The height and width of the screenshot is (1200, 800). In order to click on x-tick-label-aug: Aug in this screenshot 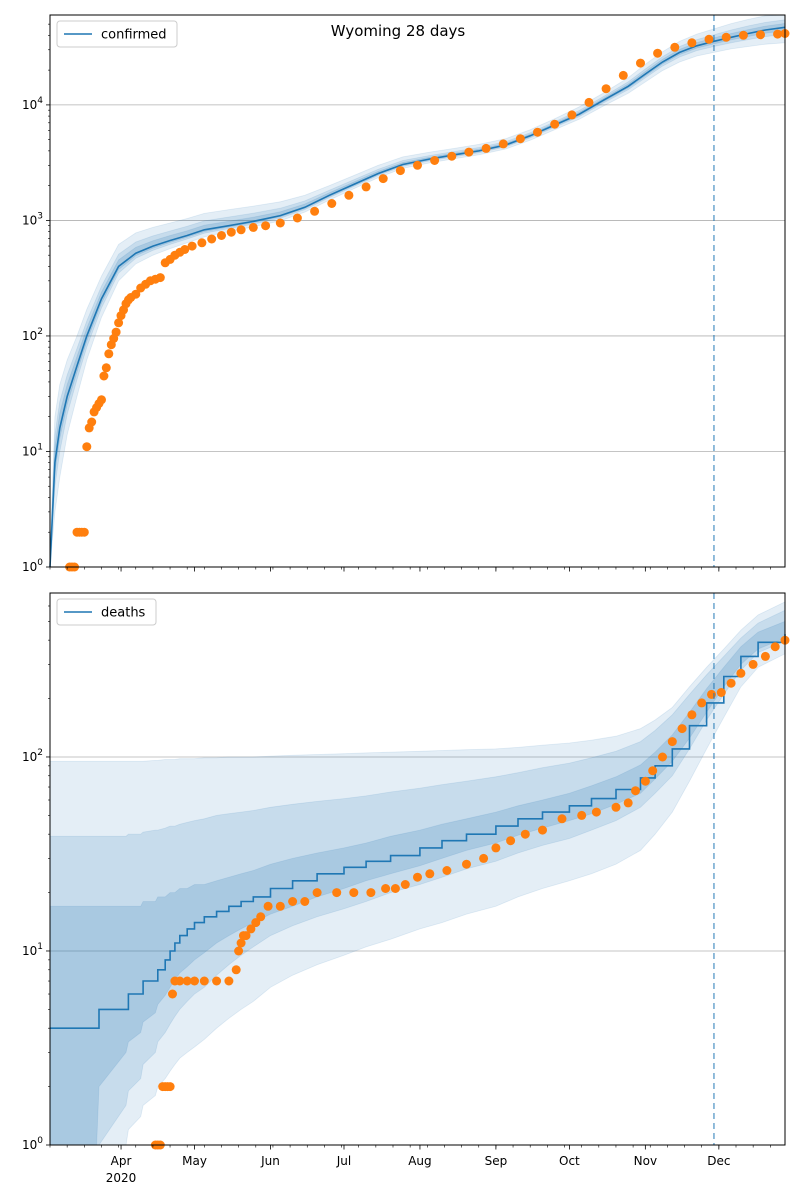, I will do `click(419, 1161)`.